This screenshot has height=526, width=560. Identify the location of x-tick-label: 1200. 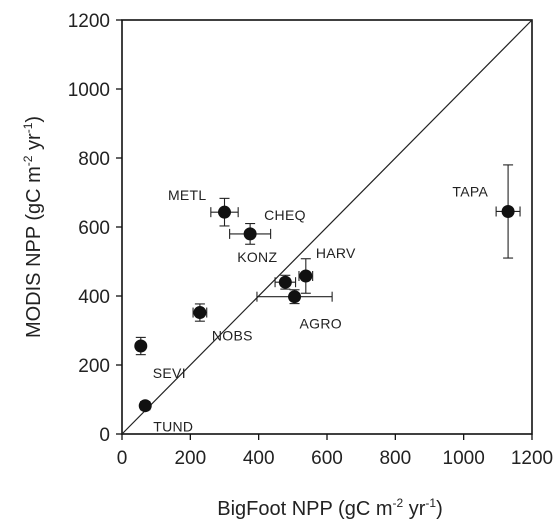
(532, 458).